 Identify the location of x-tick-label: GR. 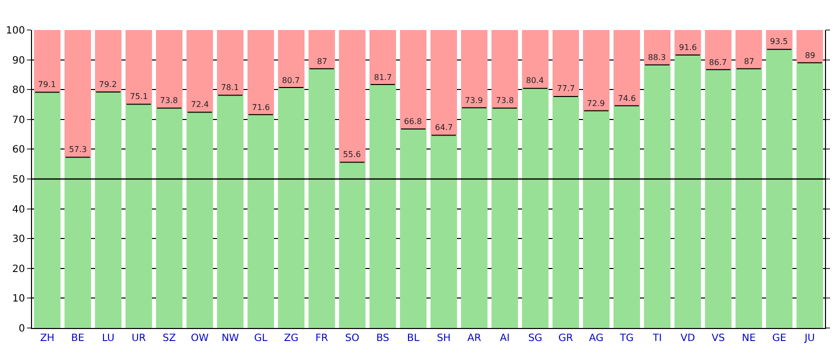
(566, 338).